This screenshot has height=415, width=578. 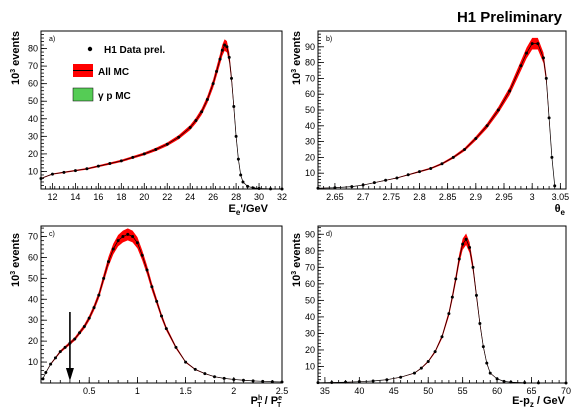 What do you see at coordinates (310, 78) in the screenshot?
I see `panel-b-ytick-label: 70` at bounding box center [310, 78].